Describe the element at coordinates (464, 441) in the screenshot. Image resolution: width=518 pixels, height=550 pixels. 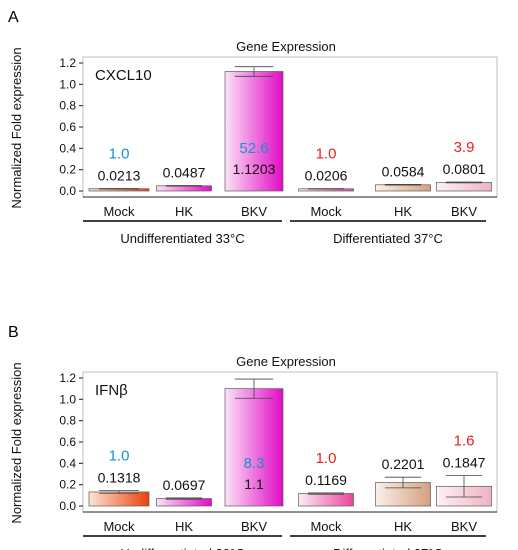
I see `fold-change-label: 1.6` at that location.